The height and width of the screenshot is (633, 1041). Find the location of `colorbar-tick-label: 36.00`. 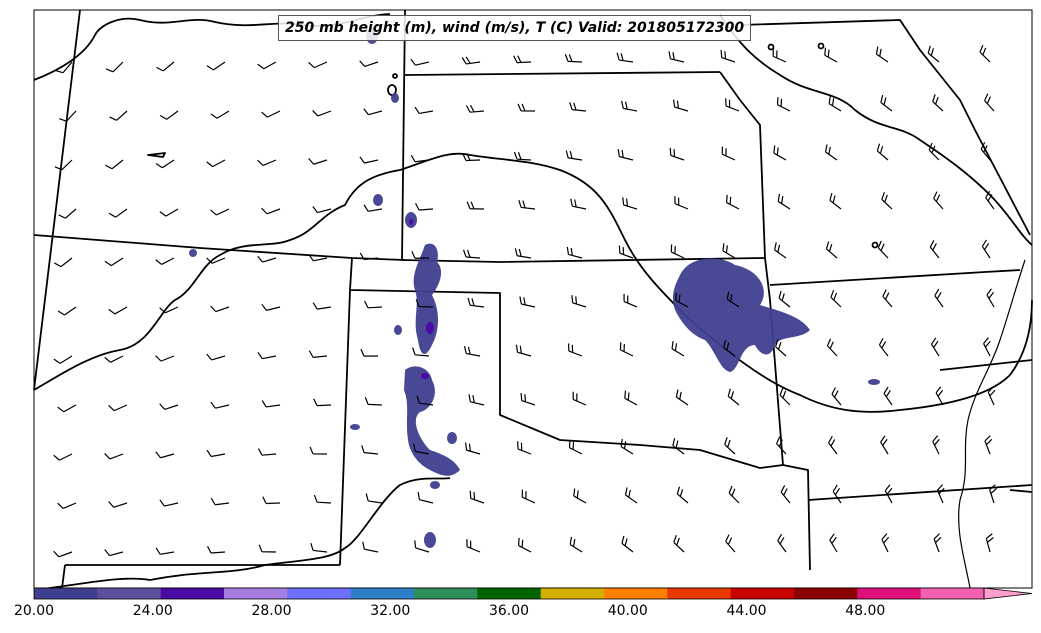

colorbar-tick-label: 36.00 is located at coordinates (509, 611).